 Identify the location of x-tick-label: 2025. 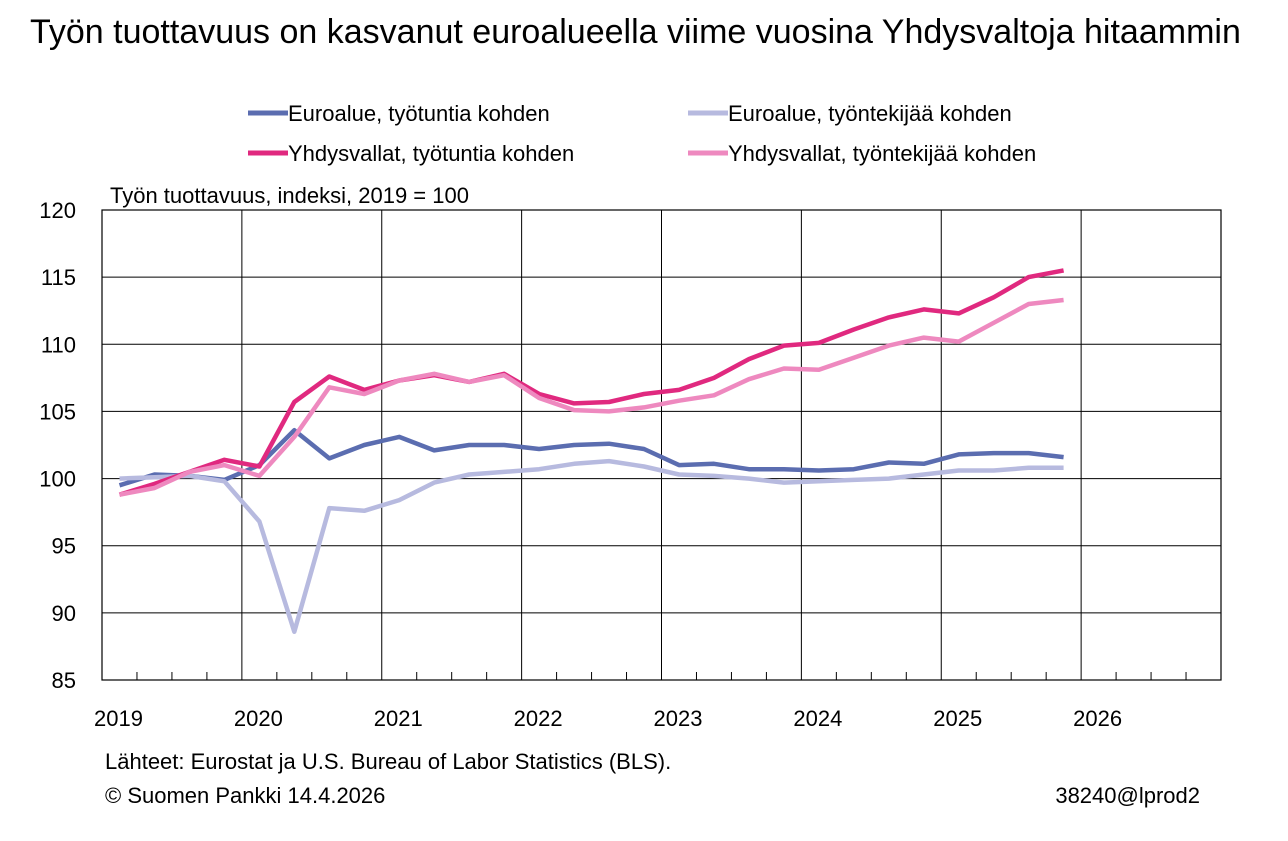
(957, 718).